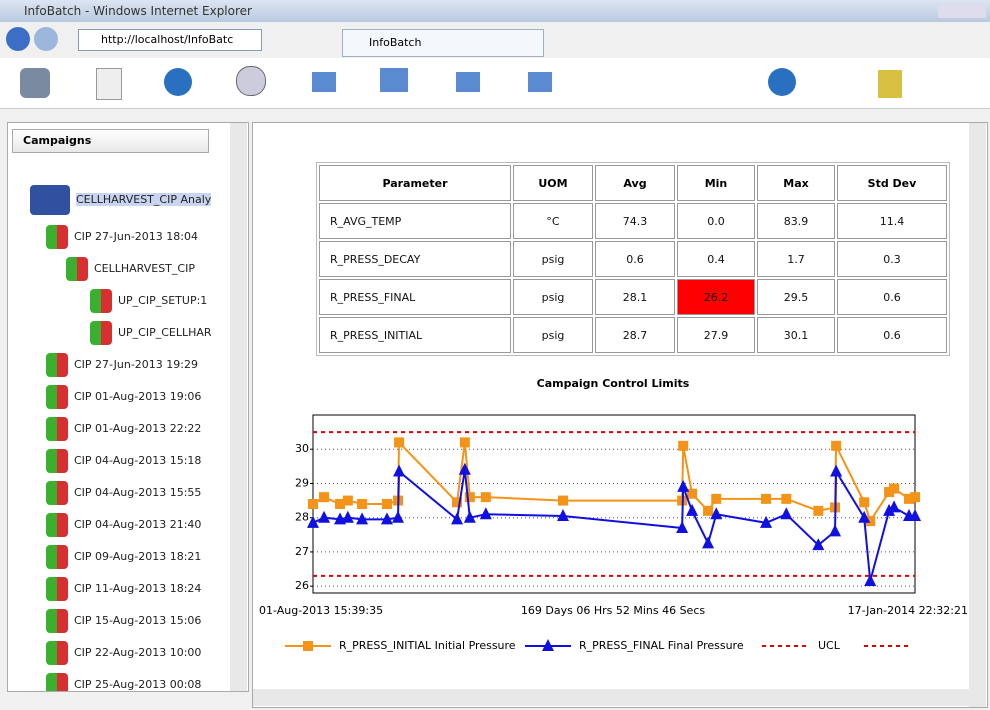  Describe the element at coordinates (415, 221) in the screenshot. I see `table-cell: R_AVG_TEMP` at that location.